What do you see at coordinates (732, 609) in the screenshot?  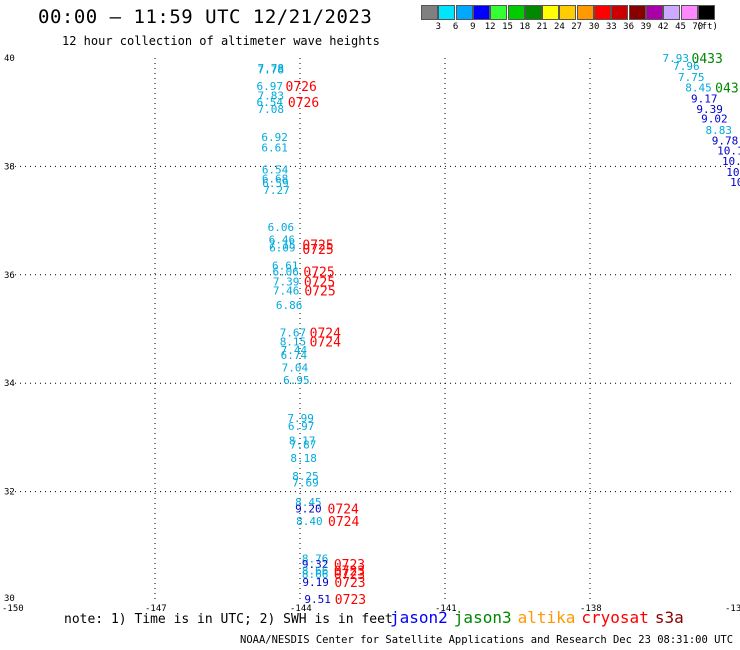 I see `lon-tick-label: -135` at bounding box center [732, 609].